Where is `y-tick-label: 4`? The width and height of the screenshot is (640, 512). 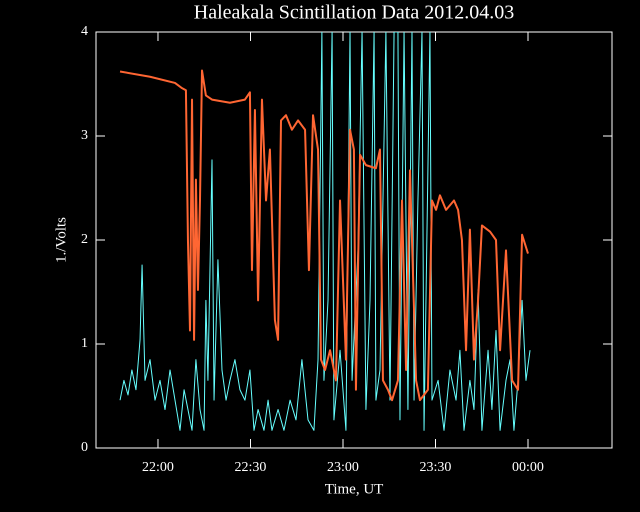
y-tick-label: 4 is located at coordinates (84, 31).